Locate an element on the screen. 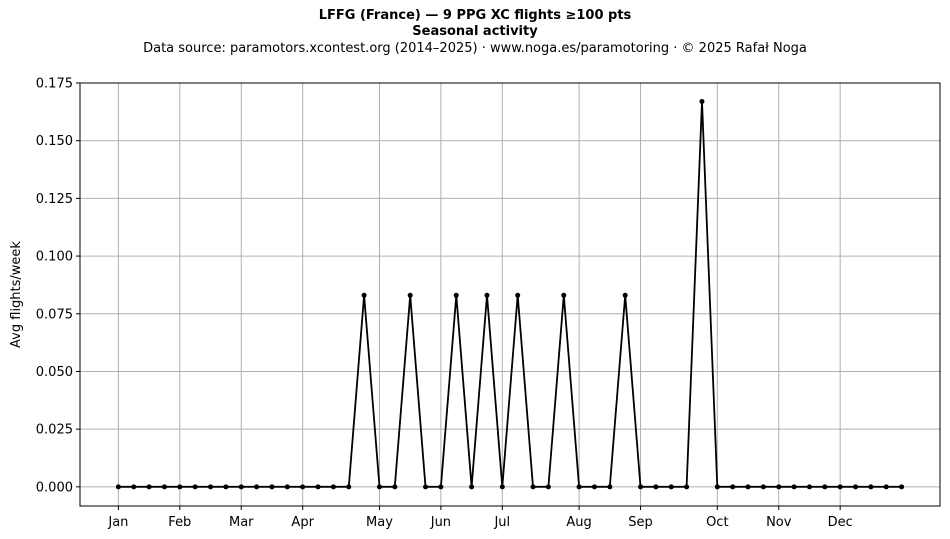 The width and height of the screenshot is (950, 539). chart-subtitle: Seasonal activity is located at coordinates (475, 31).